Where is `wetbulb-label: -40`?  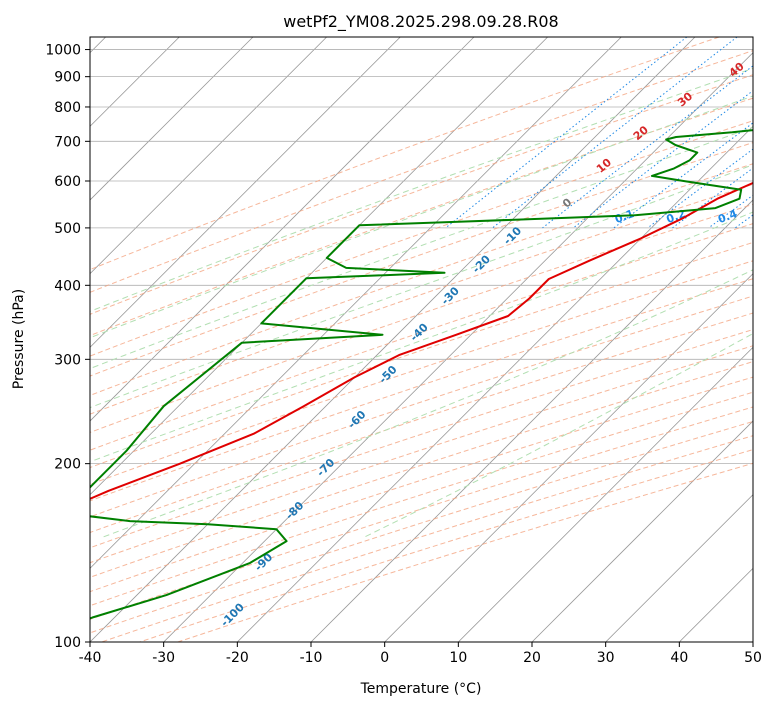 wetbulb-label: -40 is located at coordinates (419, 331).